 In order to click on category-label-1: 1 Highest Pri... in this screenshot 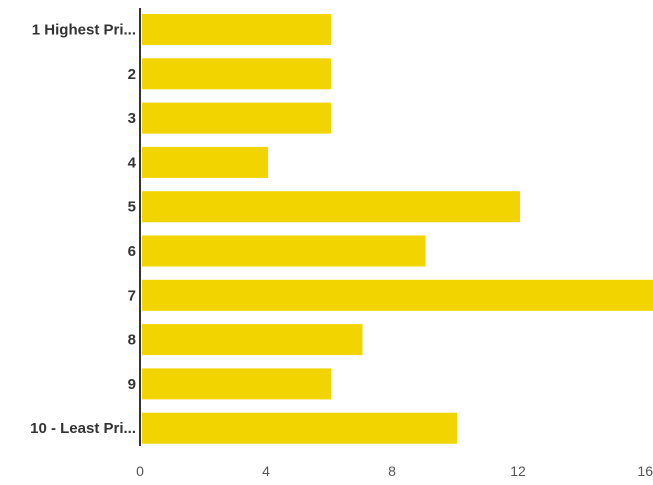, I will do `click(84, 30)`.